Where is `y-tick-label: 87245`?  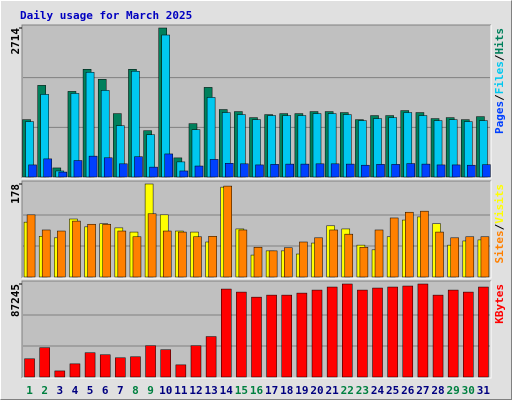
y-tick-label: 87245 is located at coordinates (15, 300).